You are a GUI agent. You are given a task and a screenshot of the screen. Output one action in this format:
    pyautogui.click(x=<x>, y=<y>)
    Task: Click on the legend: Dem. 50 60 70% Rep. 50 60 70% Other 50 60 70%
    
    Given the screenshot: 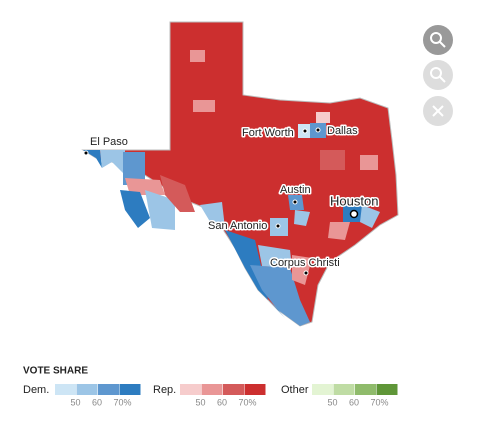 What is the action you would take?
    pyautogui.click(x=210, y=395)
    